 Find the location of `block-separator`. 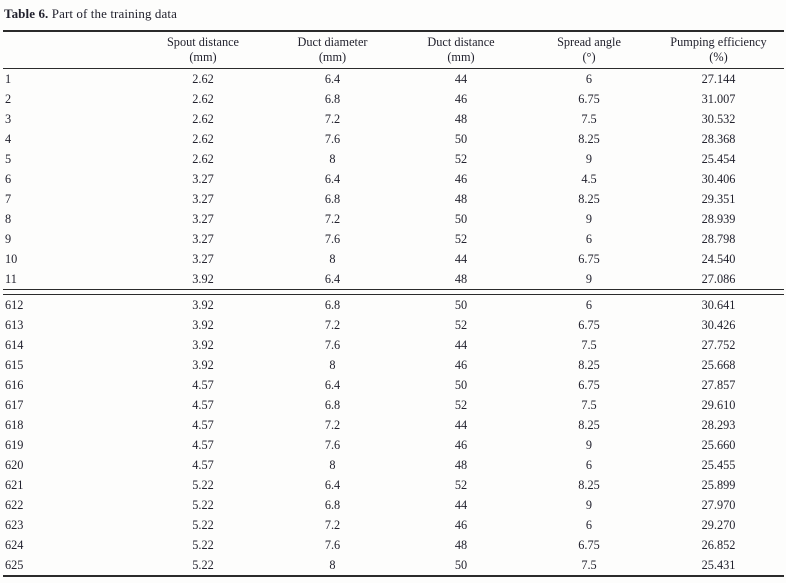

block-separator is located at coordinates (393, 292).